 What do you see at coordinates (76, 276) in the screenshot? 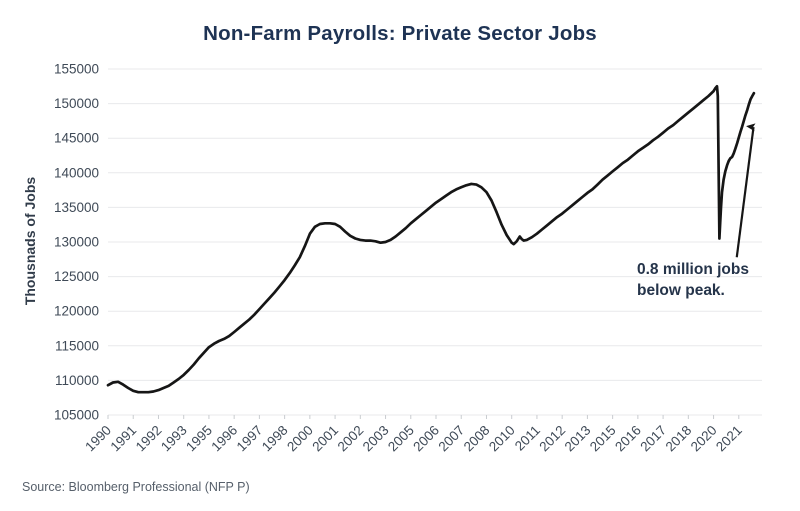
I see `y-tick-label: 125000` at bounding box center [76, 276].